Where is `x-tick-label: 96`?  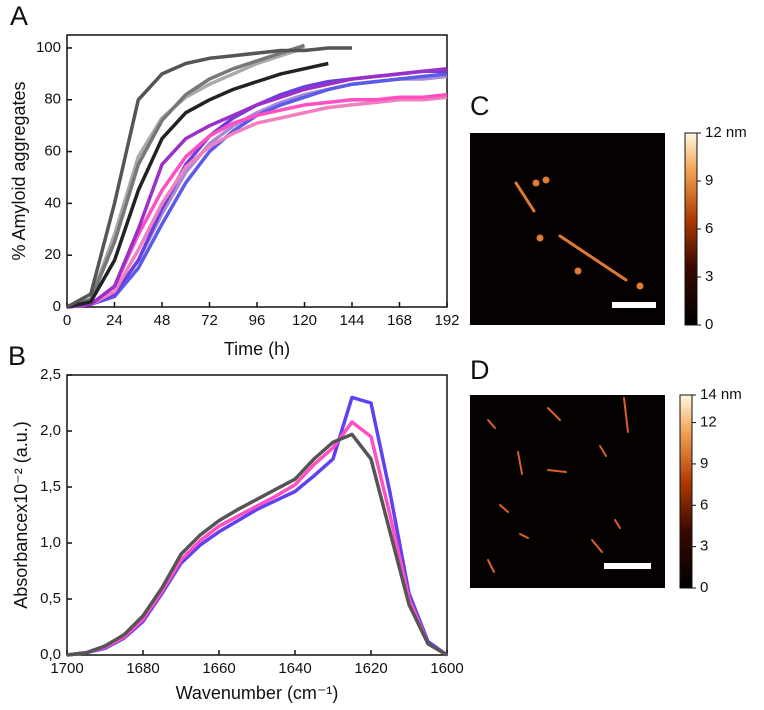 x-tick-label: 96 is located at coordinates (257, 320).